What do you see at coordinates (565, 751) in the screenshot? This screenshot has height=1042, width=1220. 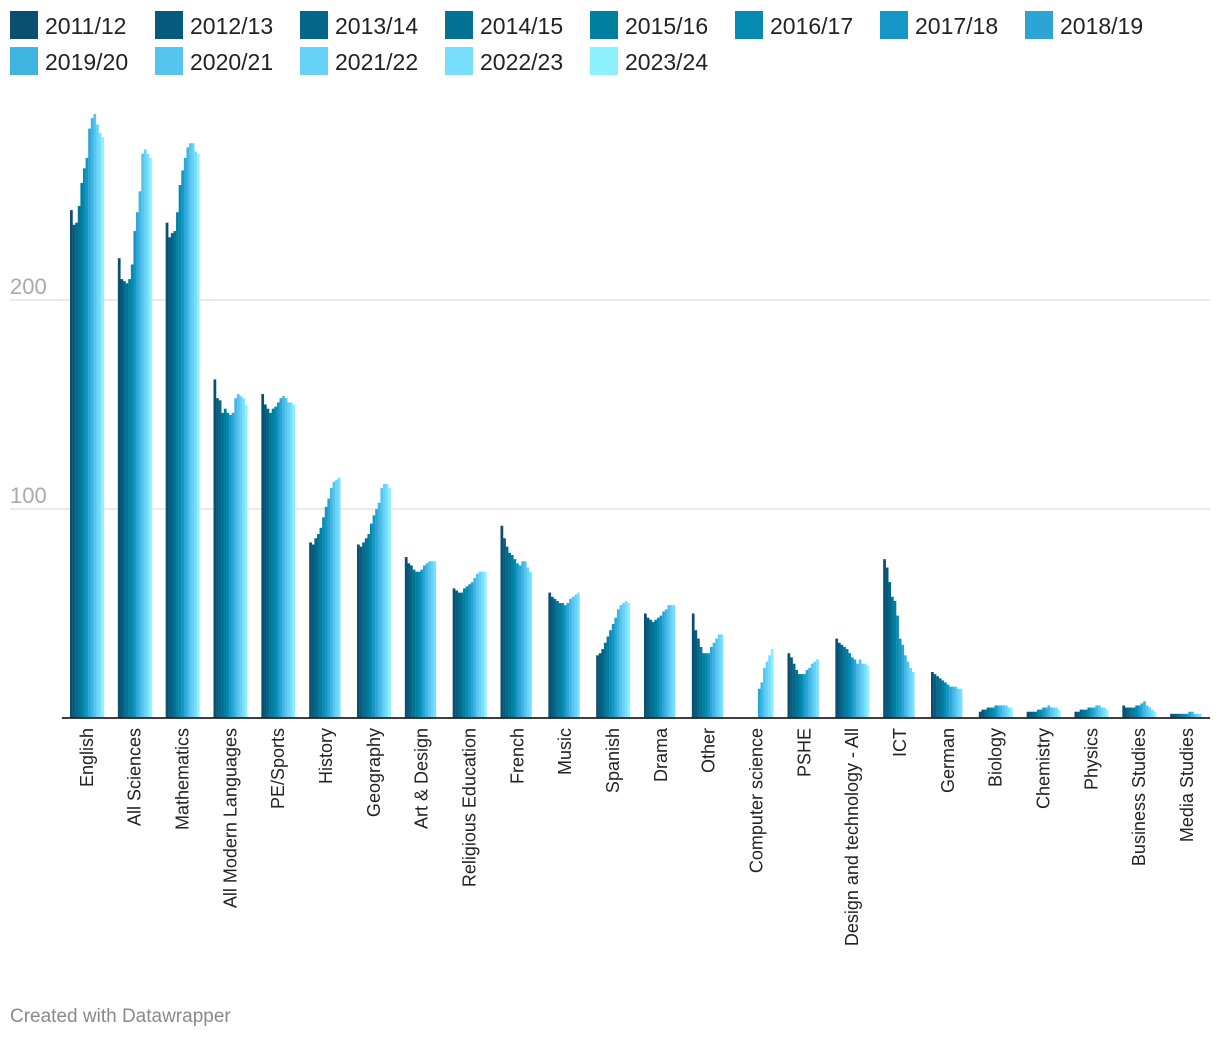 I see `x-category-label: Music` at bounding box center [565, 751].